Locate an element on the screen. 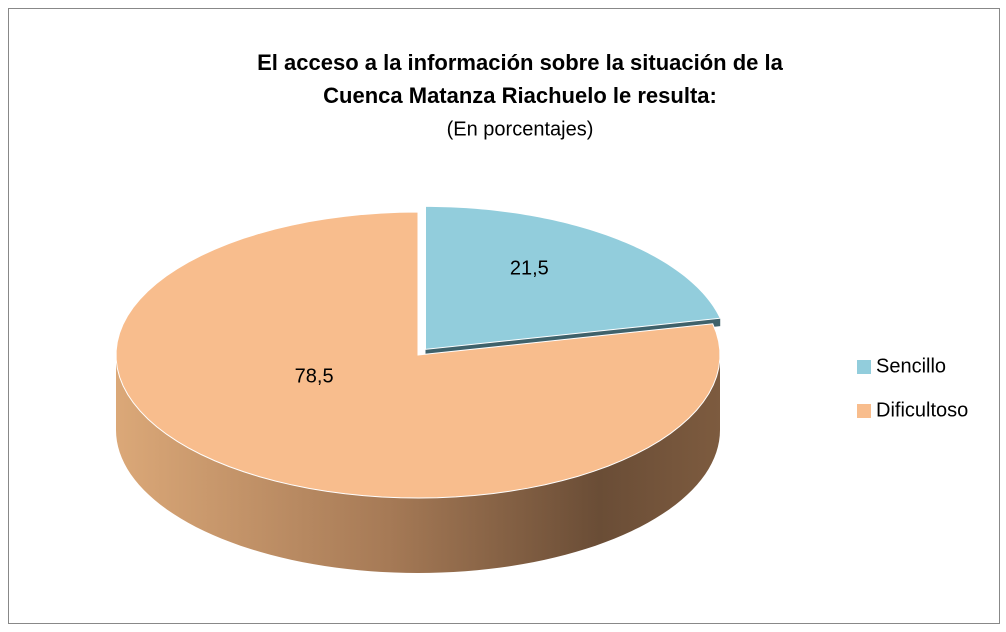 The width and height of the screenshot is (1006, 632). chart-subtitle: (En porcentajes) is located at coordinates (520, 129).